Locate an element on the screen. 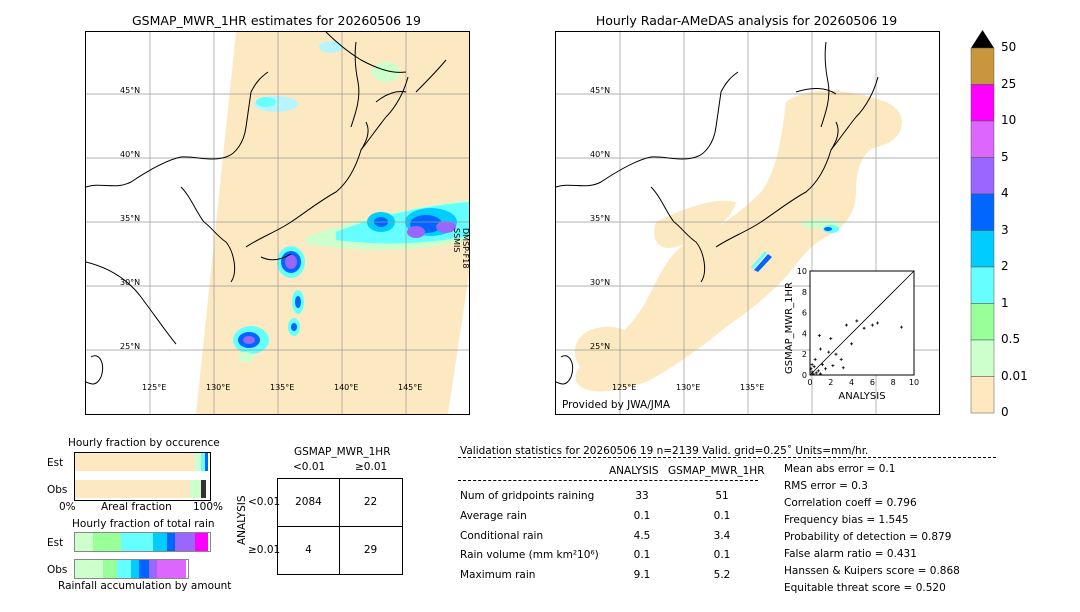  stat-row-analysis: 33 is located at coordinates (642, 496).